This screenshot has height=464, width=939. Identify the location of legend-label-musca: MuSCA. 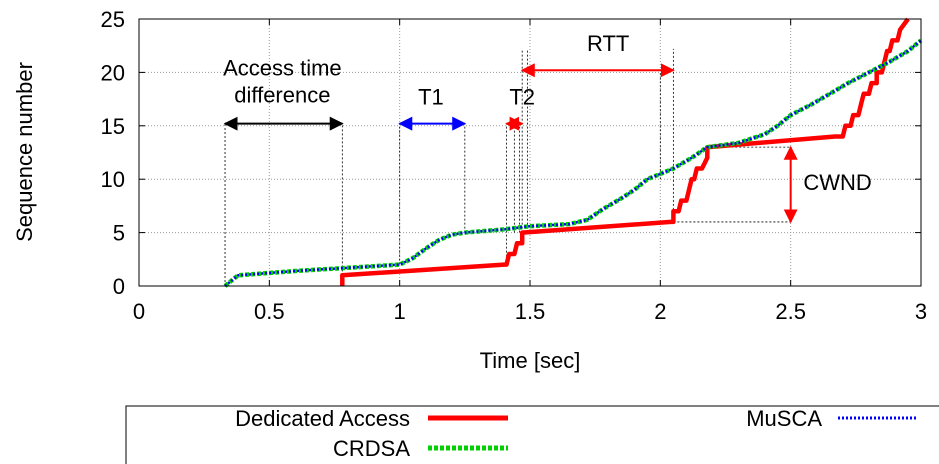
(784, 418).